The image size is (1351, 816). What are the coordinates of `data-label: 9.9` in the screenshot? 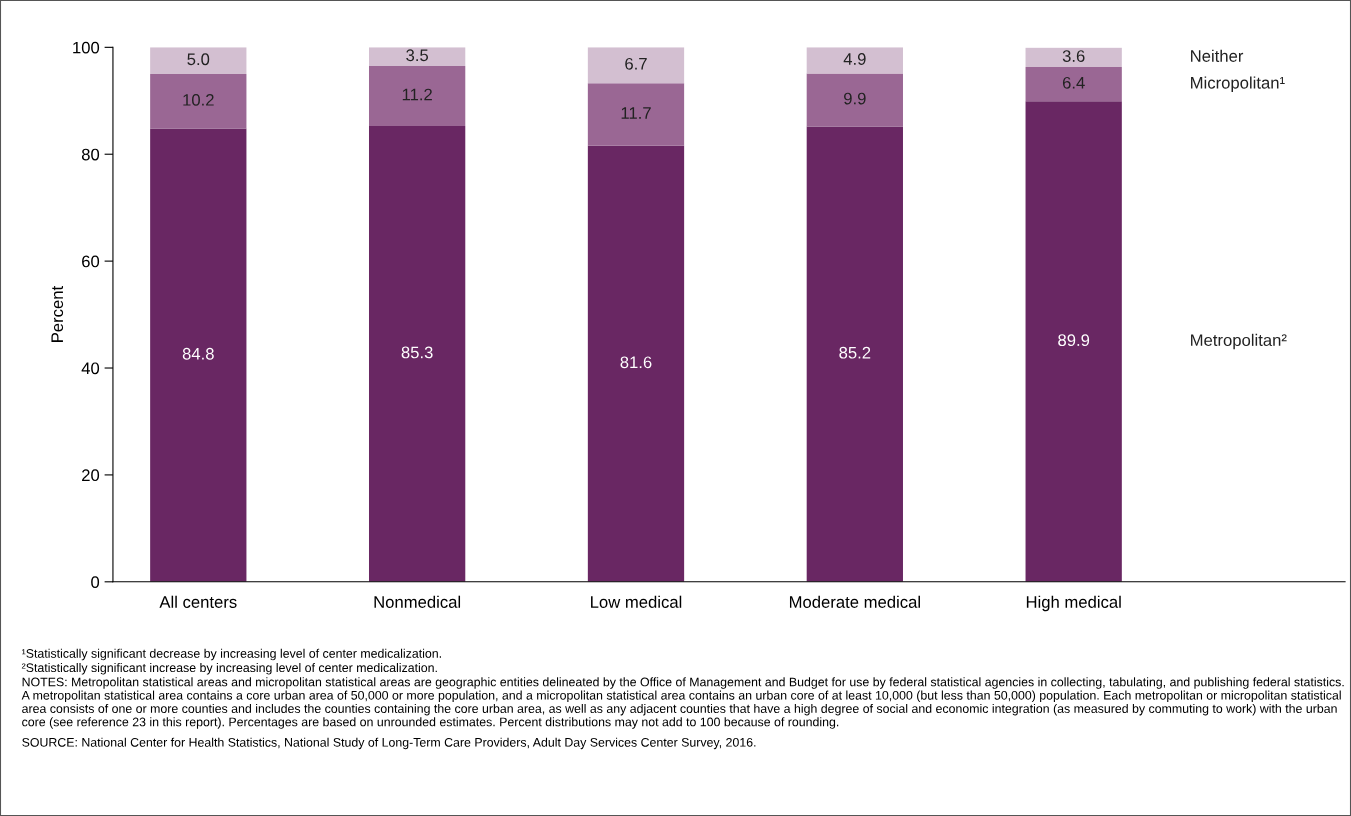 It's located at (855, 98).